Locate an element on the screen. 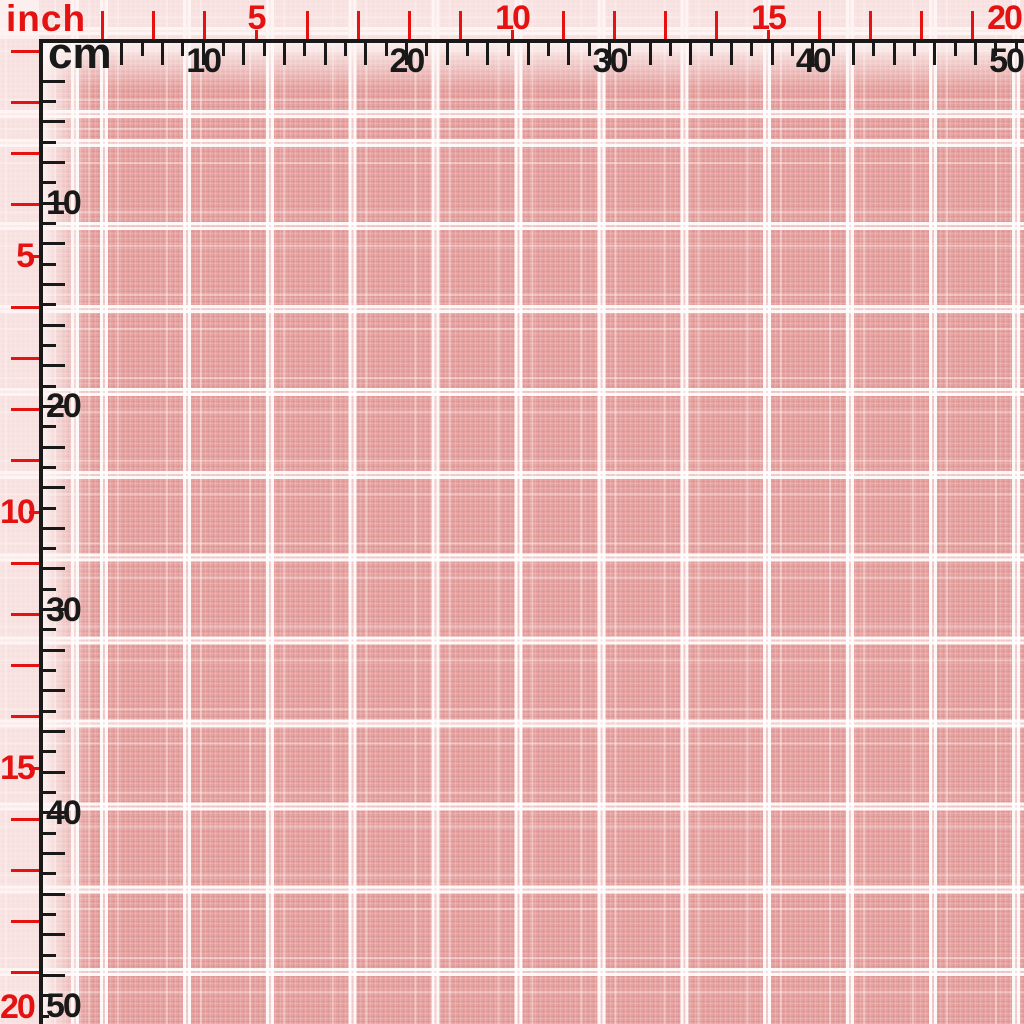 The width and height of the screenshot is (1024, 1024). left-ruler-cm-label: 40 is located at coordinates (64, 812).